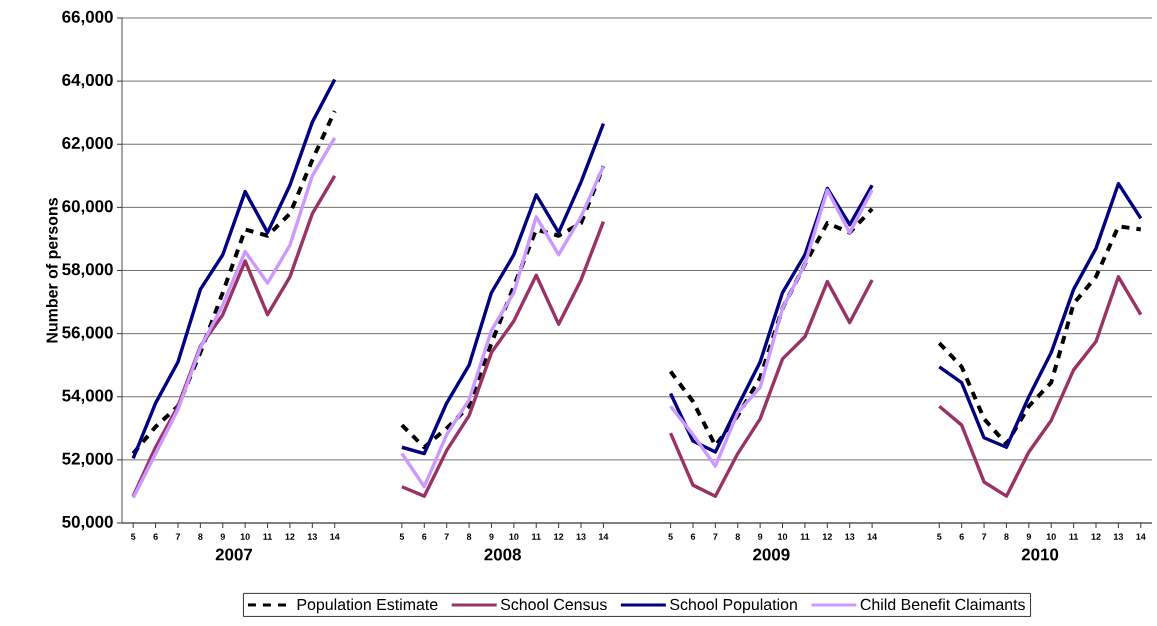 The image size is (1157, 626). I want to click on y-tick-label: 66,000, so click(87, 18).